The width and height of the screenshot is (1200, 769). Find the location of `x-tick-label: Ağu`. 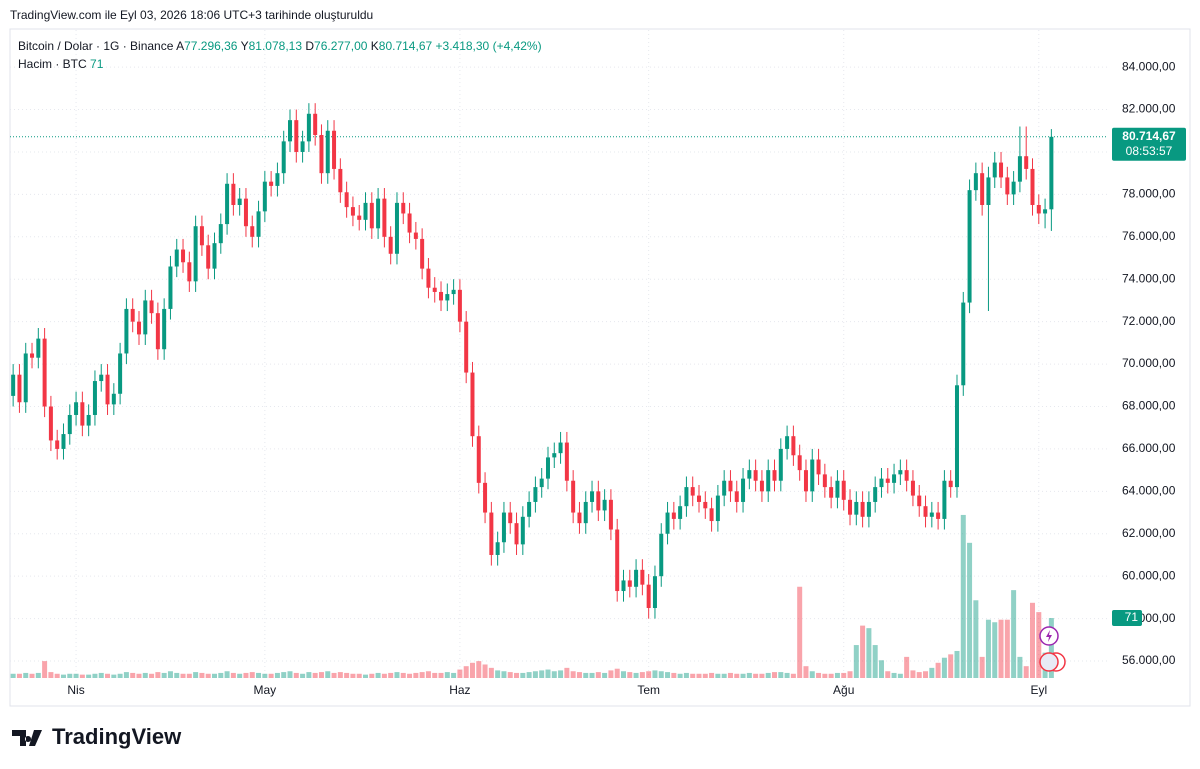

x-tick-label: Ağu is located at coordinates (843, 690).